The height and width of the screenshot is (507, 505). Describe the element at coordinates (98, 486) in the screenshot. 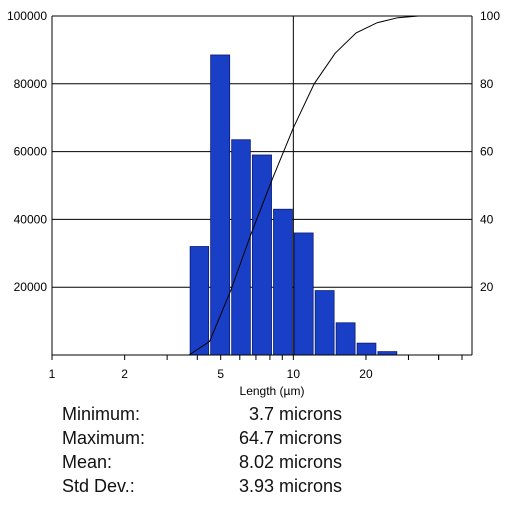

I see `stat-label-std-dev: Std Dev.:` at that location.